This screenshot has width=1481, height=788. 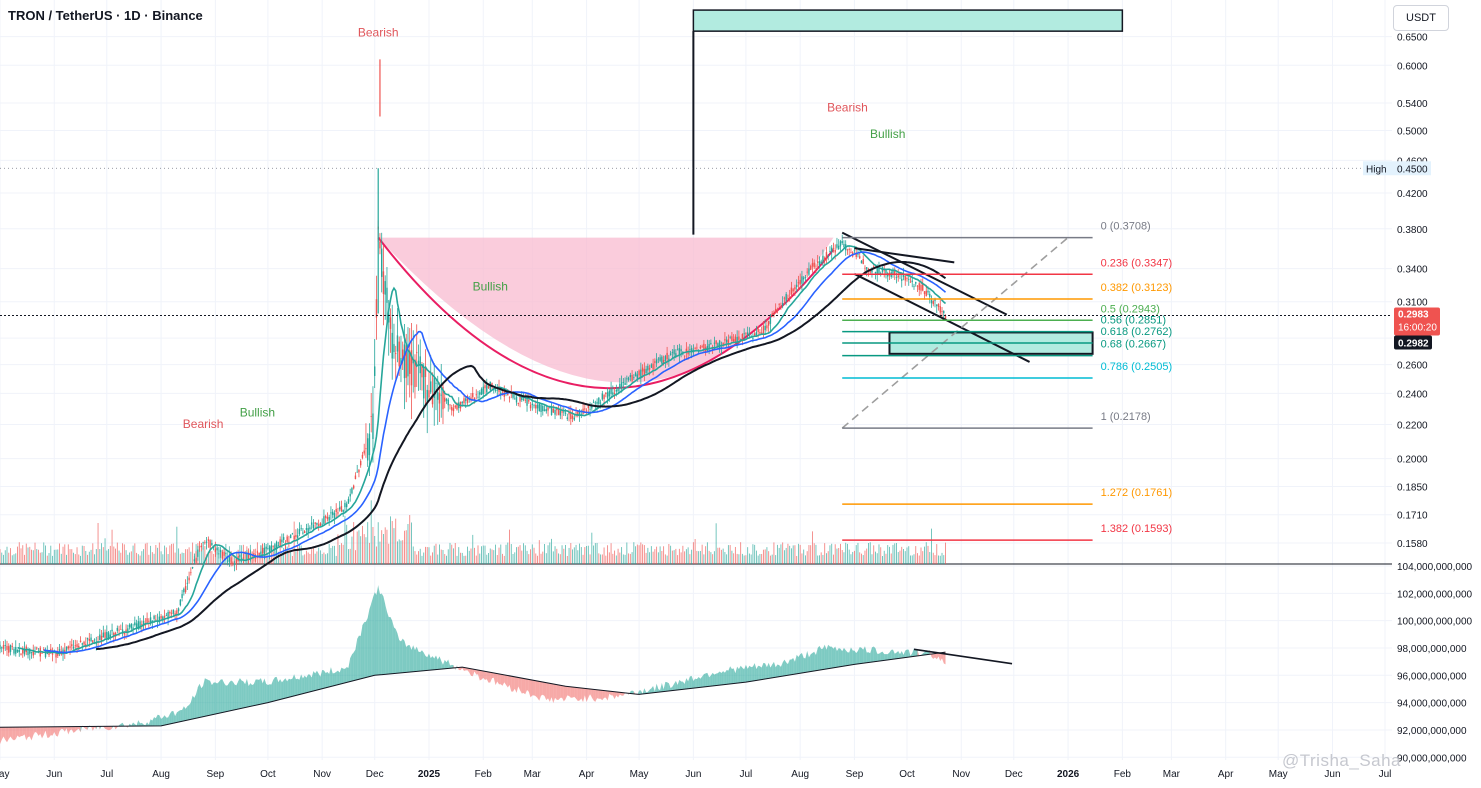 What do you see at coordinates (1432, 704) in the screenshot?
I see `osc-tick-label: 94,000,000,000` at bounding box center [1432, 704].